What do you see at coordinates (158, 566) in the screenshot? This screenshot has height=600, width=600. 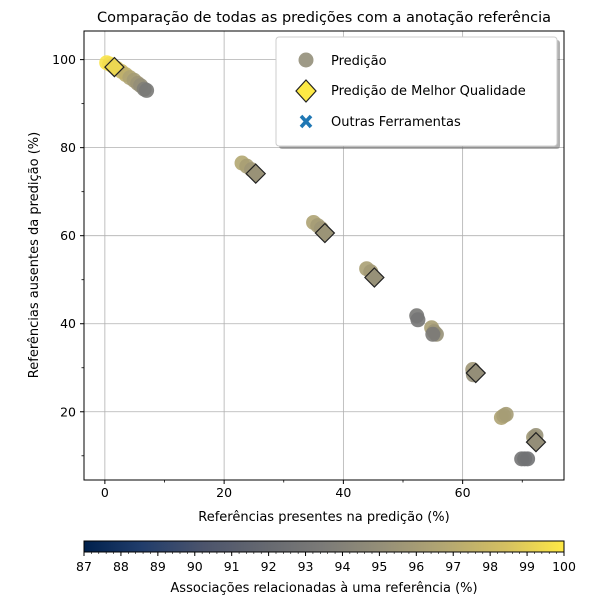 I see `colorbar-tick-label: 89` at bounding box center [158, 566].